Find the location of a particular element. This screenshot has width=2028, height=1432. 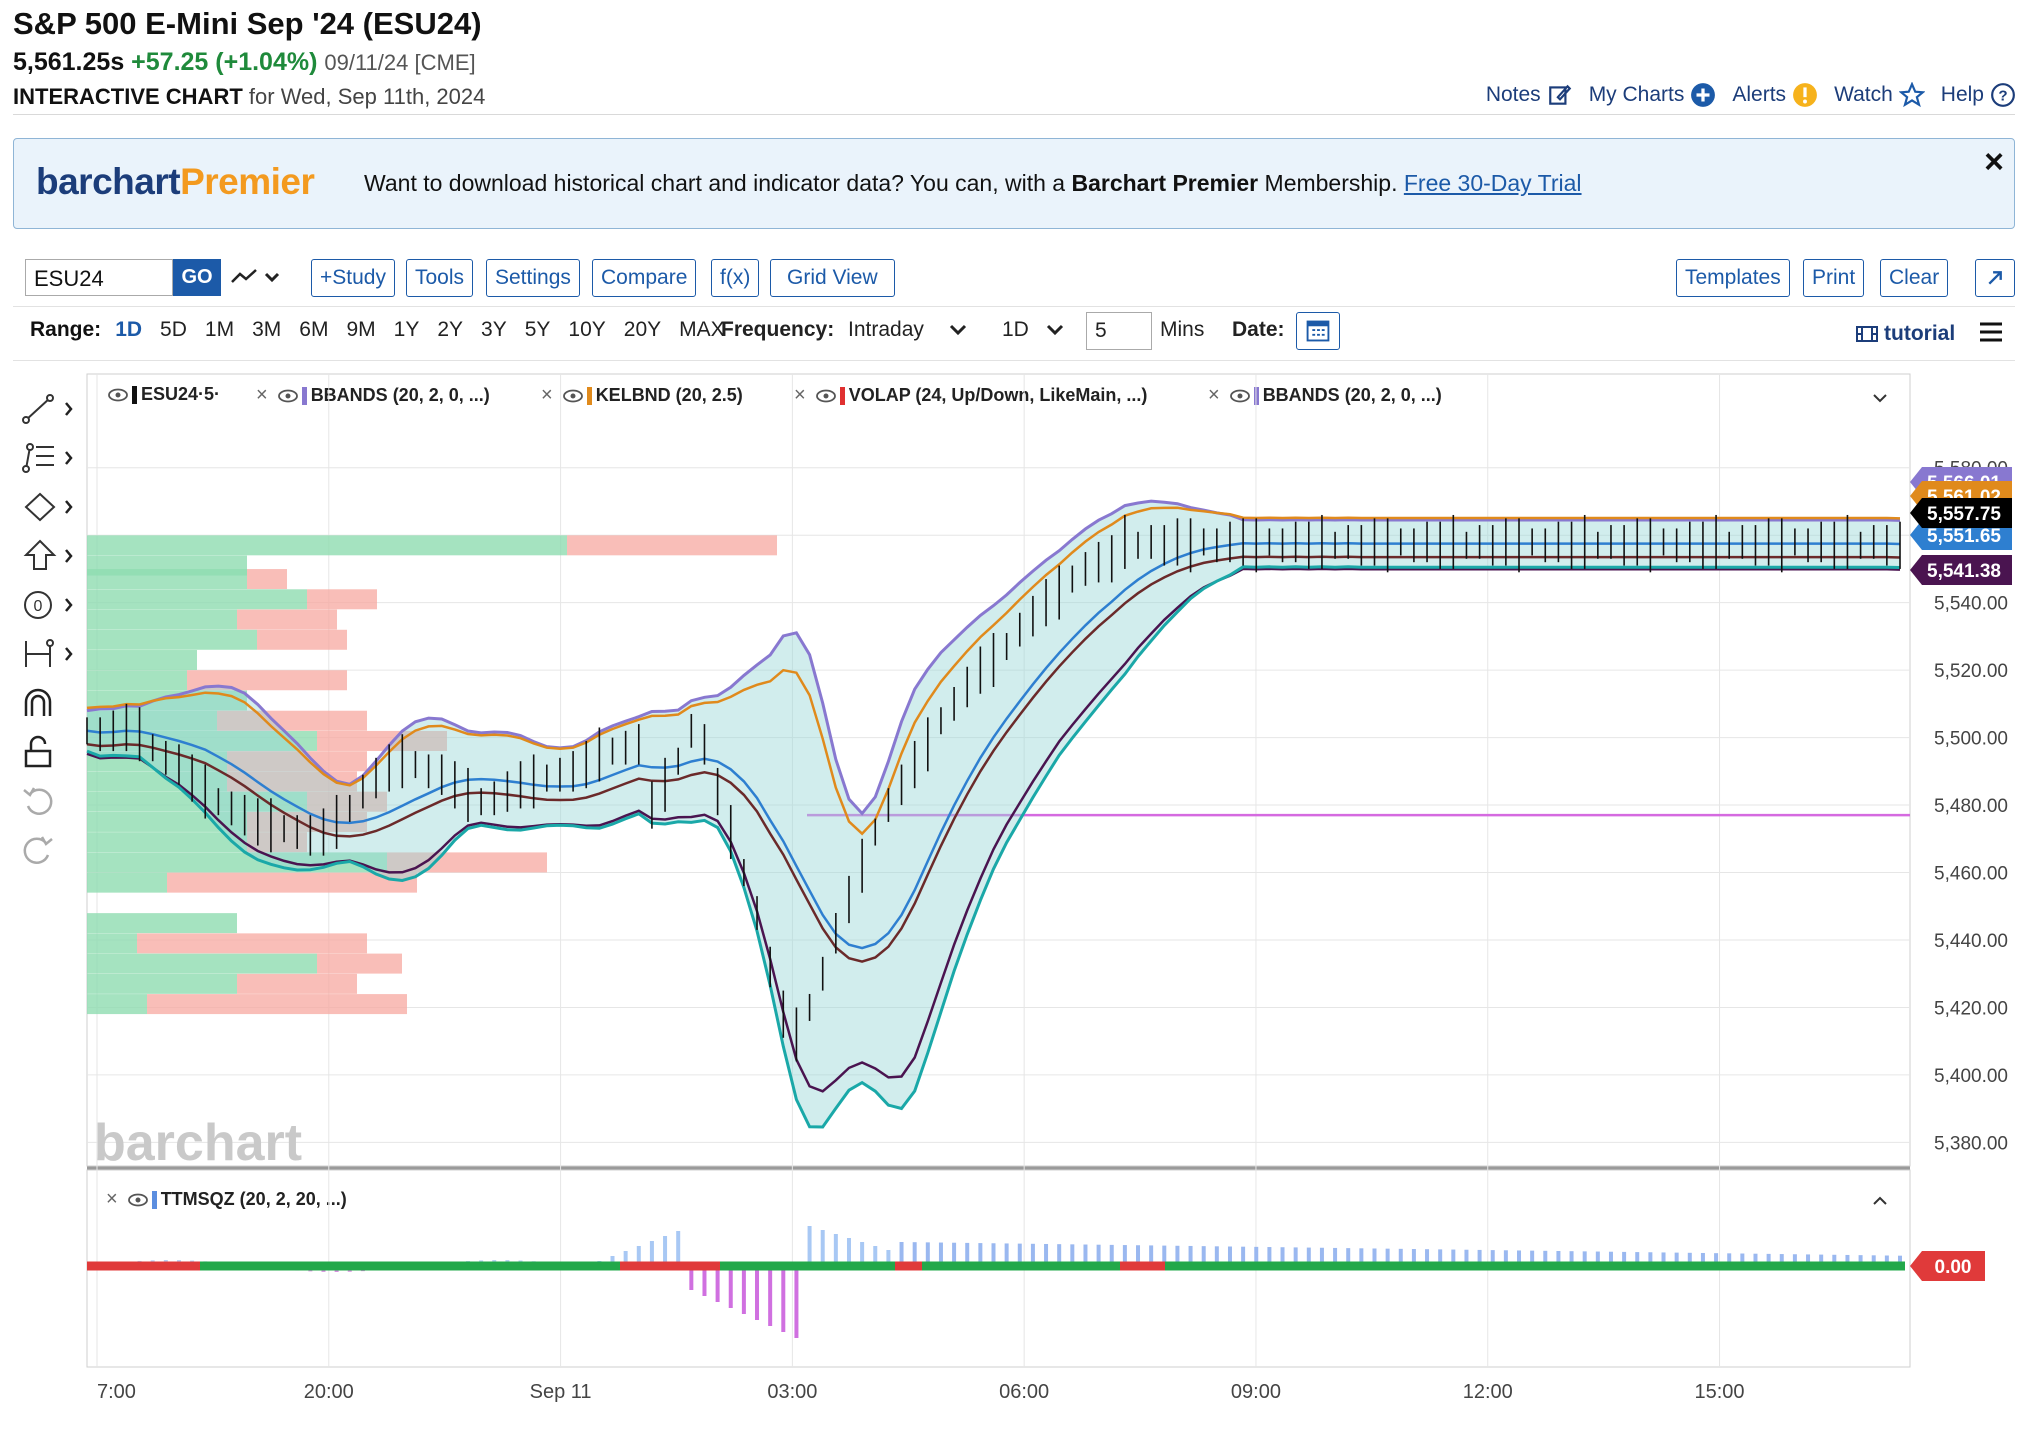

fx-button: f(x) is located at coordinates (735, 278).